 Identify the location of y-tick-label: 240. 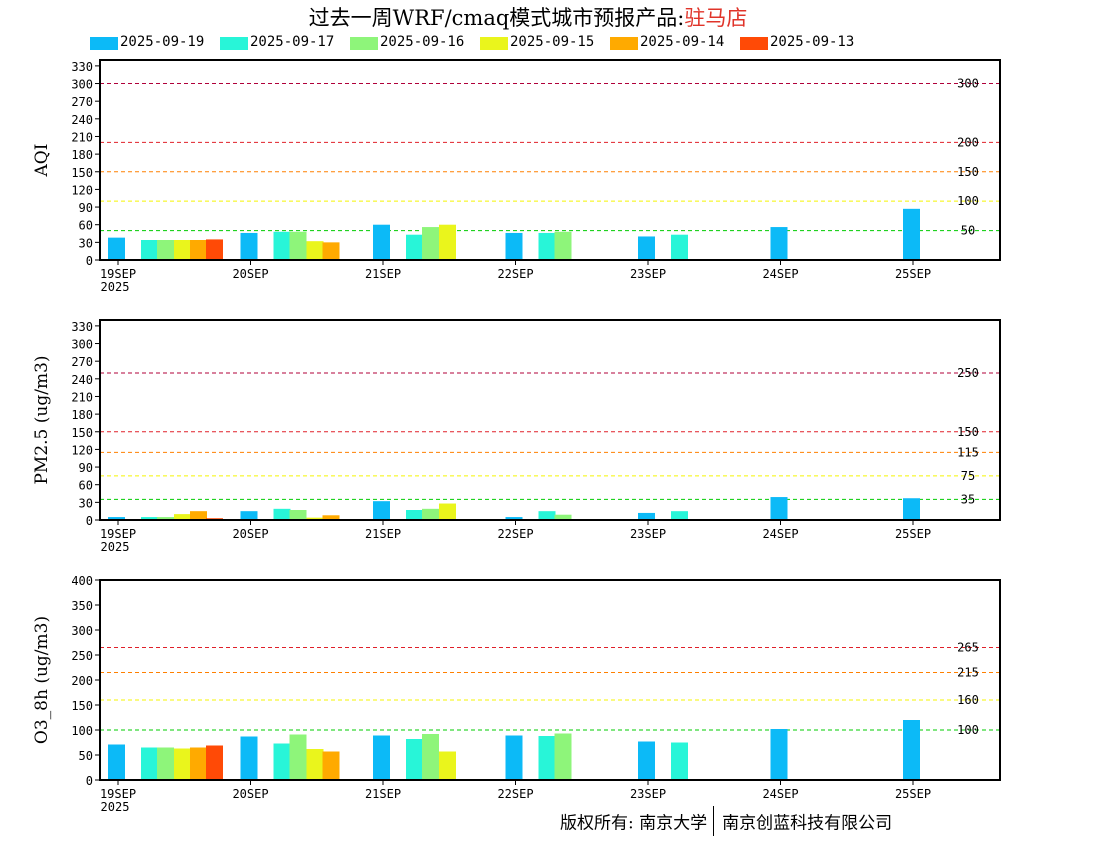
(82, 380).